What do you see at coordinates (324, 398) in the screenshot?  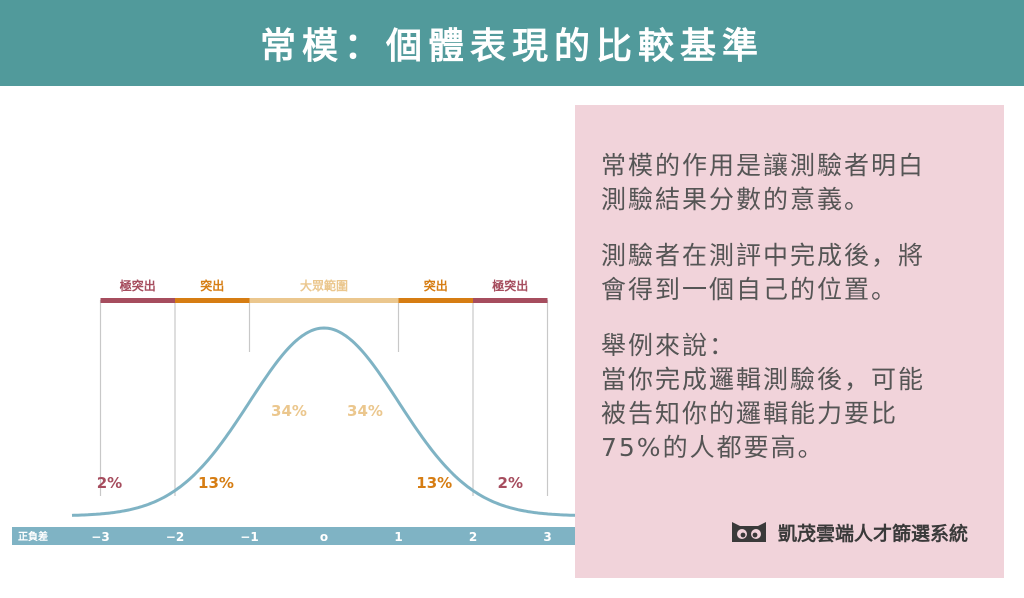 I see `sd-divider-lines` at bounding box center [324, 398].